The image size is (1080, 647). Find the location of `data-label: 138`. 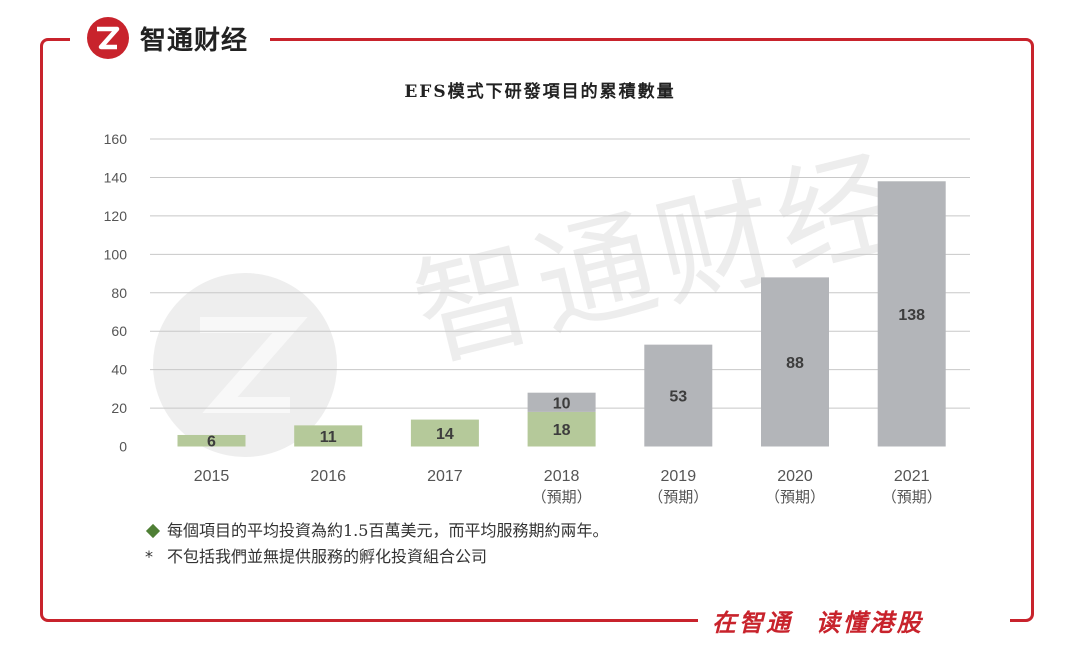

data-label: 138 is located at coordinates (911, 315).